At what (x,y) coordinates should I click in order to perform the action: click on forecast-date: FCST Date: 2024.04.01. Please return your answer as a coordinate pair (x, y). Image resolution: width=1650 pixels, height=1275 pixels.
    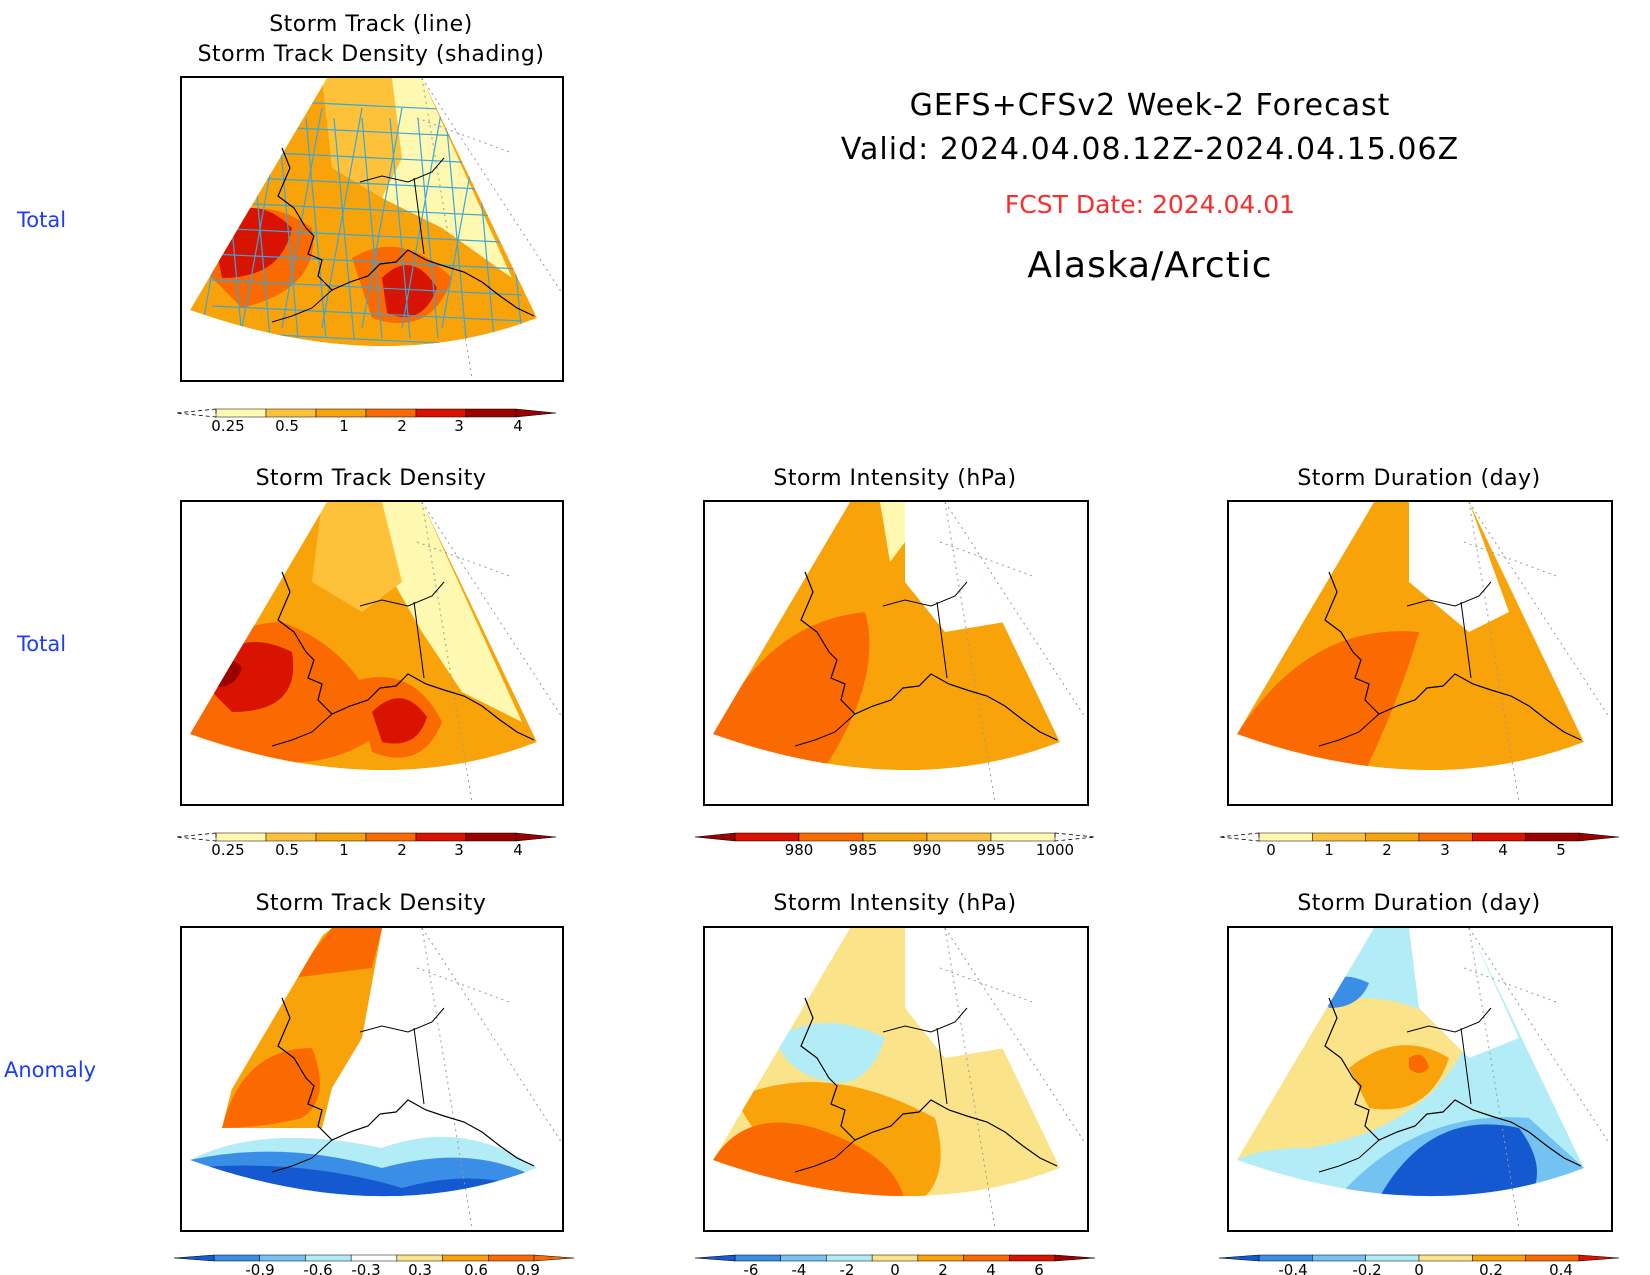
    Looking at the image, I should click on (1150, 204).